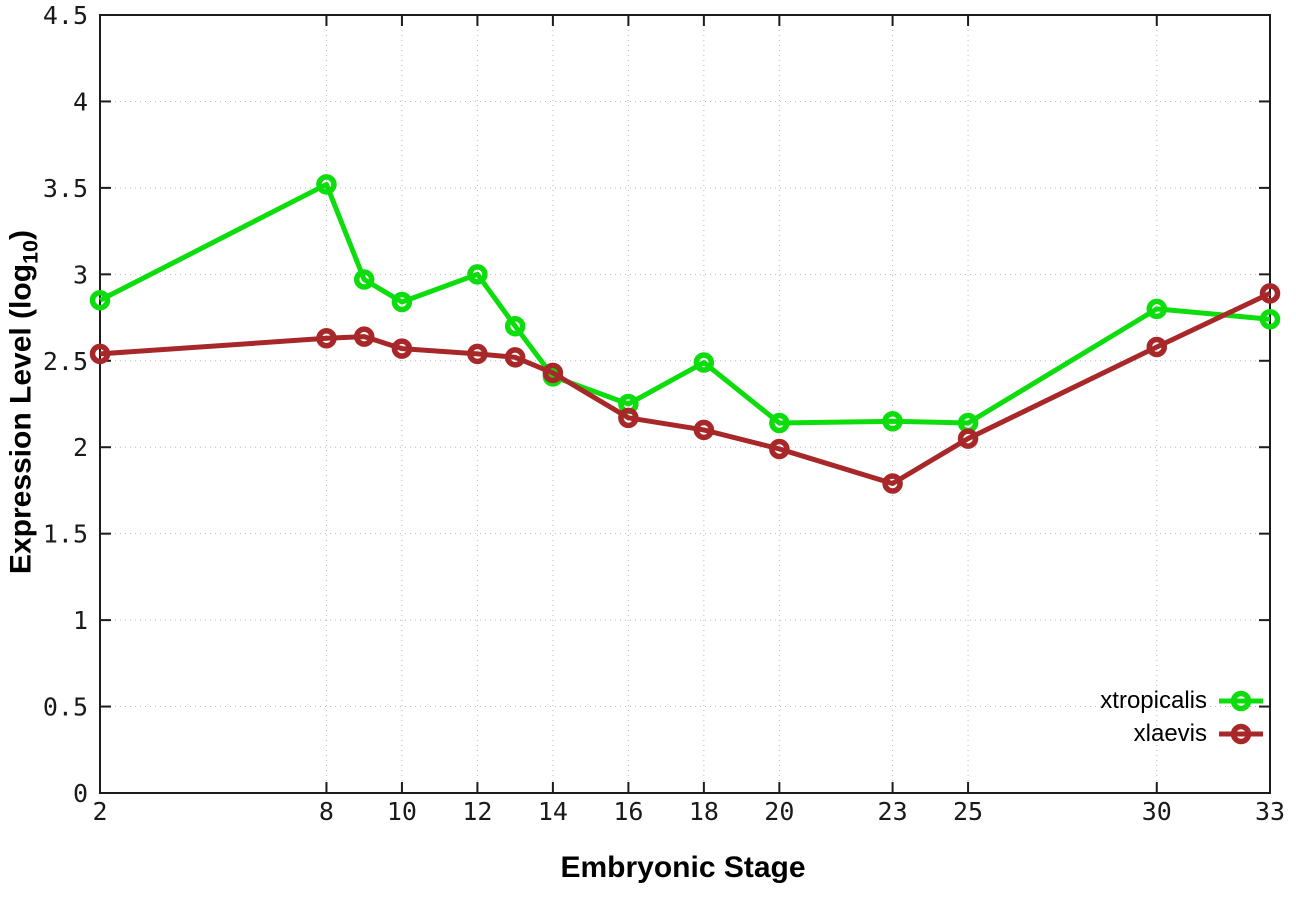 The width and height of the screenshot is (1296, 907). I want to click on y-axis-label: Expression Level (log10), so click(24, 402).